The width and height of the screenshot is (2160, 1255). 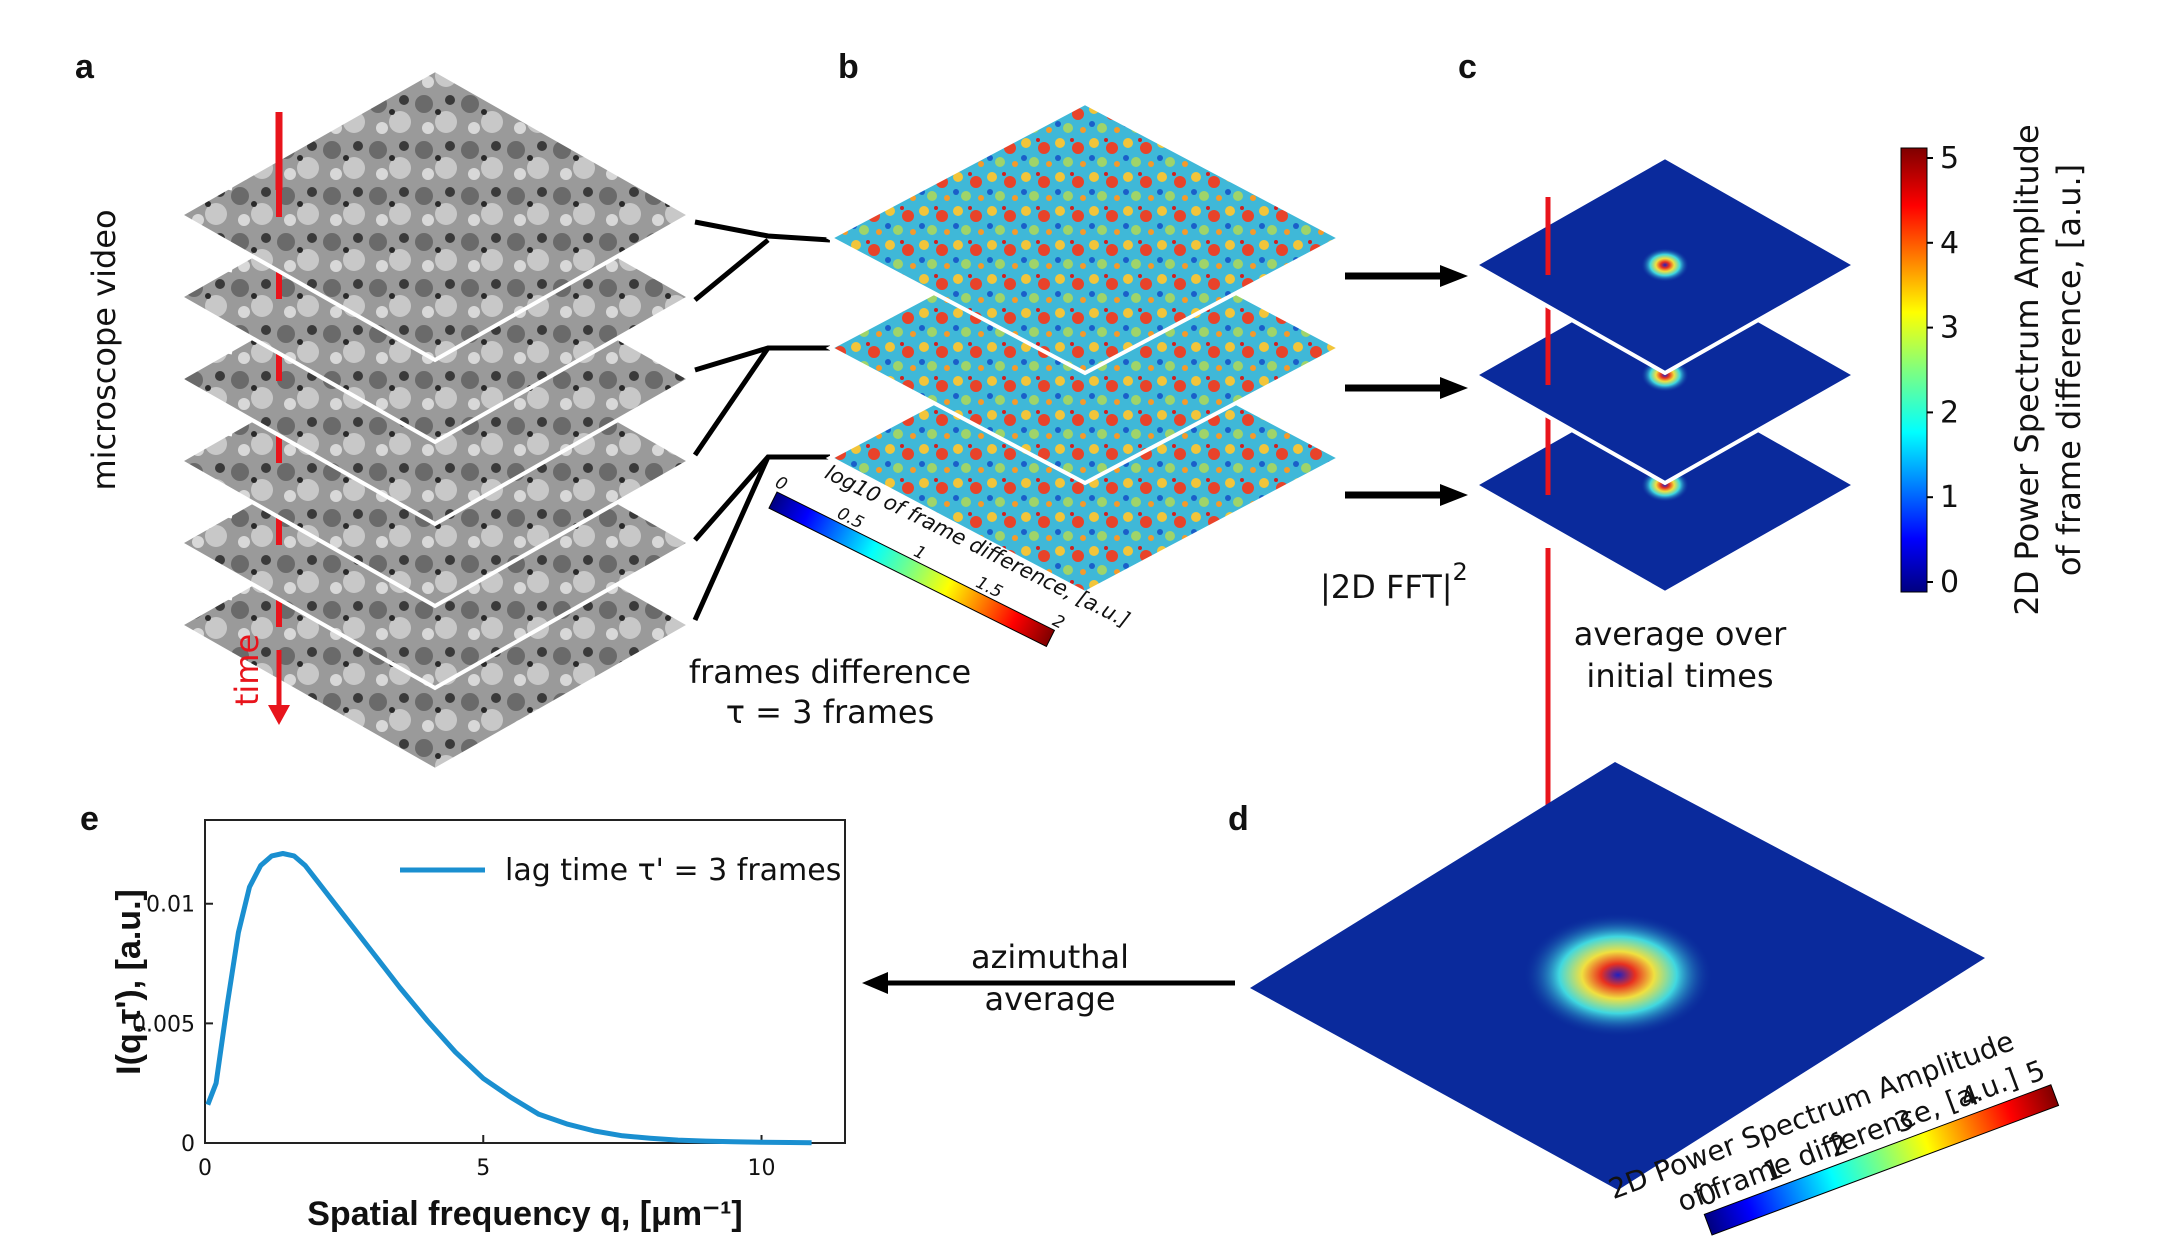 I want to click on azimuthal-label: azimuthal, so click(x=1050, y=957).